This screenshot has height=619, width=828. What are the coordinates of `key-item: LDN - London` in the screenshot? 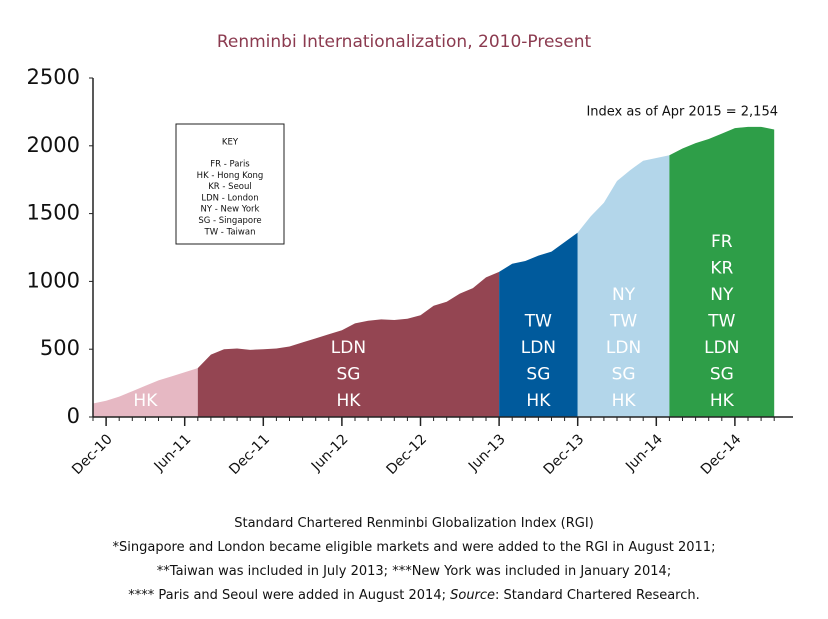 It's located at (229, 198).